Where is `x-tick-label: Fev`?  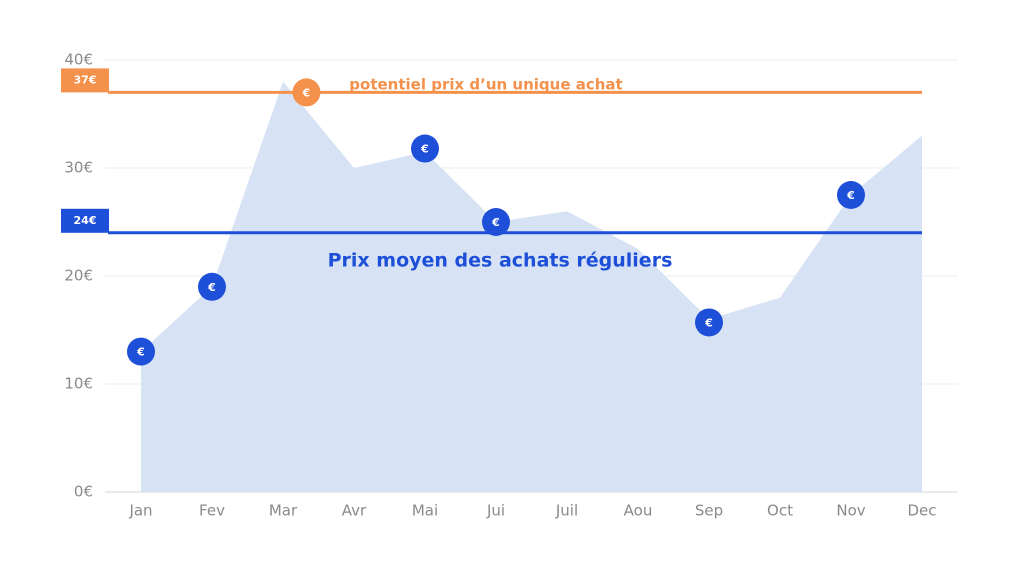
x-tick-label: Fev is located at coordinates (212, 511).